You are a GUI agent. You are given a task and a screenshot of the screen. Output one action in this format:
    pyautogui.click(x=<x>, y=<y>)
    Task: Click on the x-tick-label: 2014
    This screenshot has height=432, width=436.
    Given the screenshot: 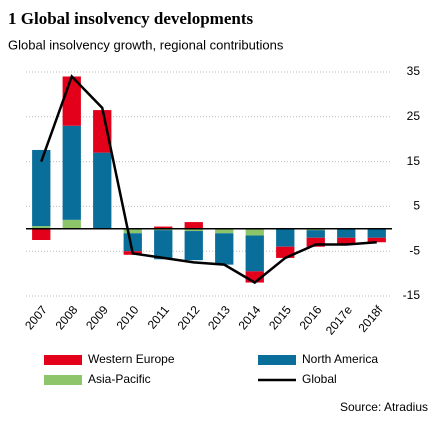 What is the action you would take?
    pyautogui.click(x=250, y=318)
    